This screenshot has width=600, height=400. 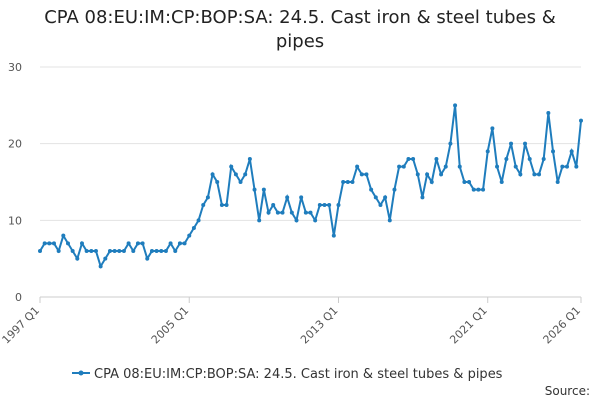 What do you see at coordinates (170, 325) in the screenshot?
I see `x-tick-label: 2005 Q1` at bounding box center [170, 325].